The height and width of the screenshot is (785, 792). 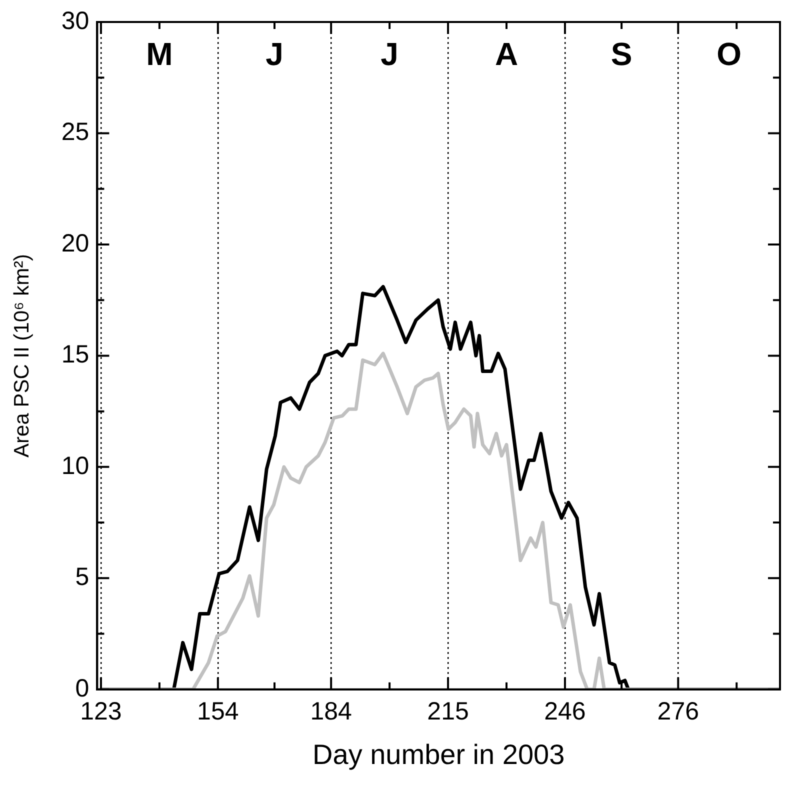 What do you see at coordinates (506, 54) in the screenshot?
I see `annotation: A` at bounding box center [506, 54].